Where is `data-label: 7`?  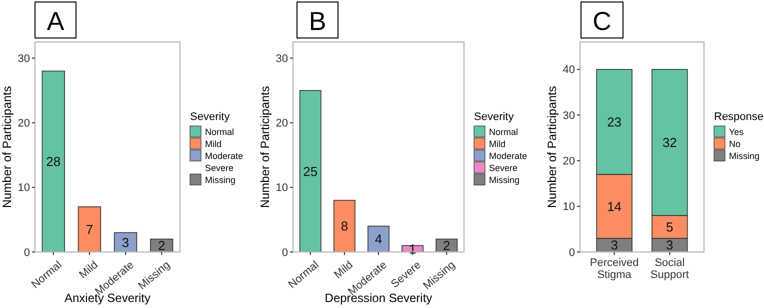
data-label: 7 is located at coordinates (90, 229).